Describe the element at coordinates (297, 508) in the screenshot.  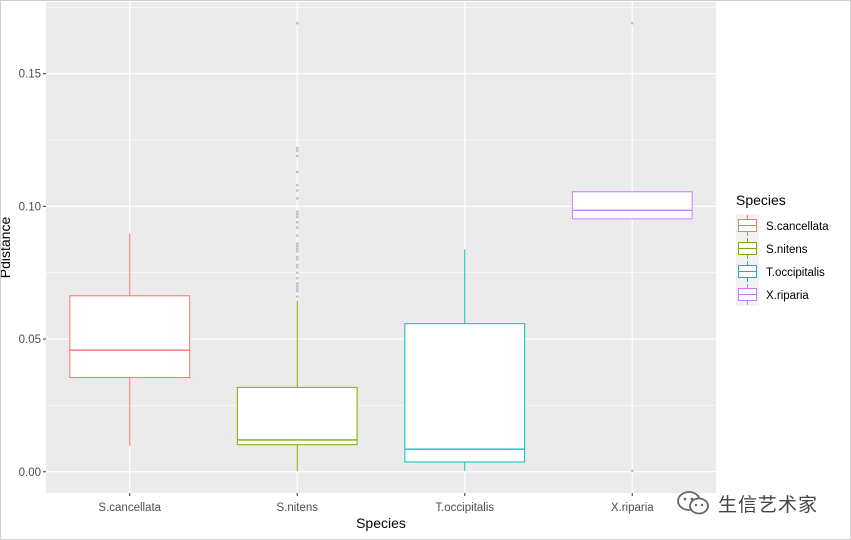
I see `x-tick-label: S.nitens` at that location.